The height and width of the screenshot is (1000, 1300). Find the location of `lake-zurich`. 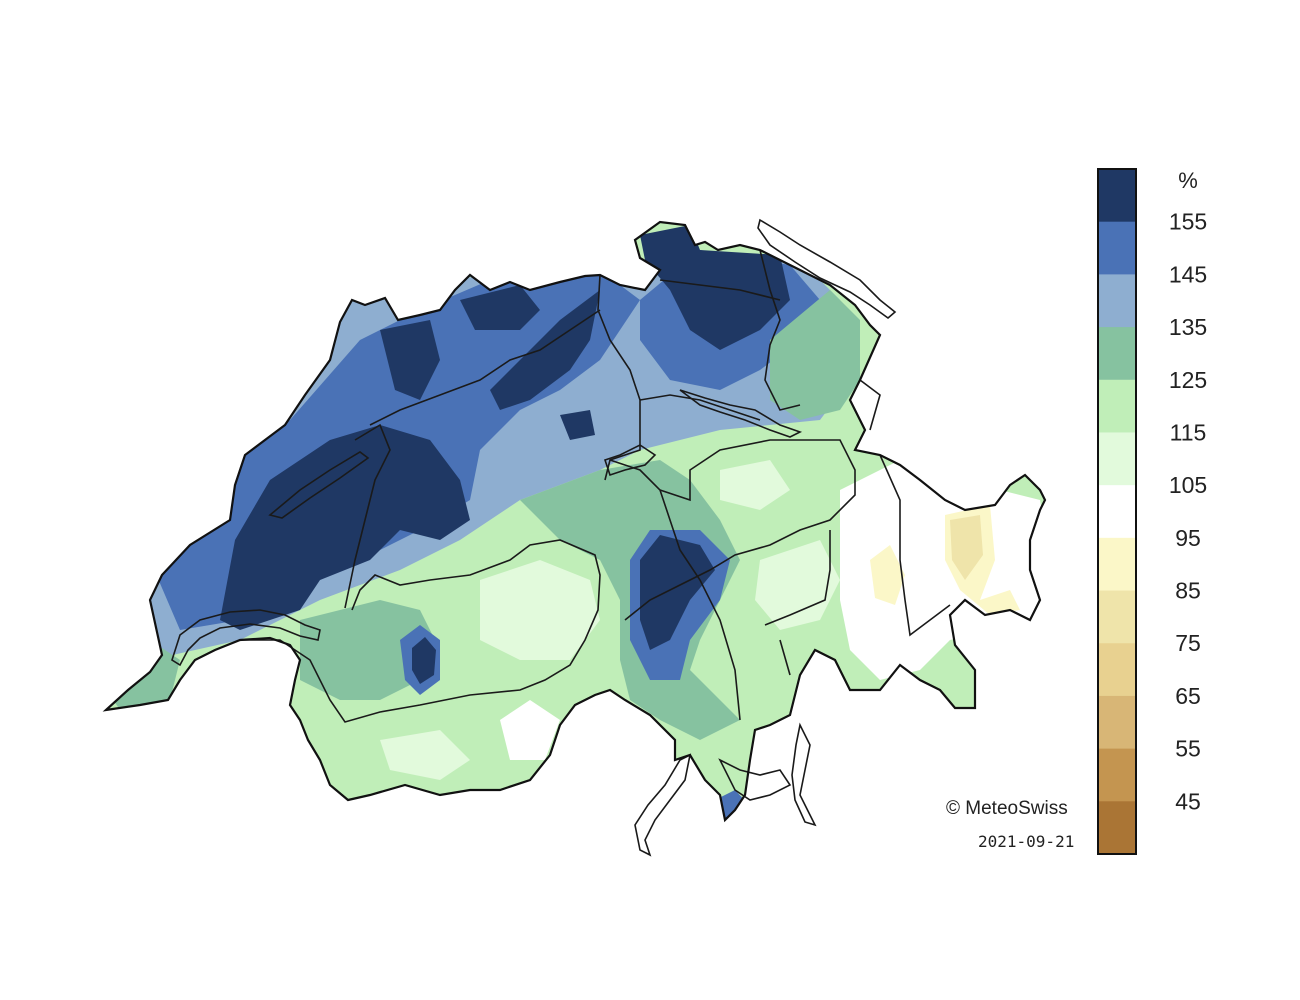

lake-zurich is located at coordinates (741, 413).